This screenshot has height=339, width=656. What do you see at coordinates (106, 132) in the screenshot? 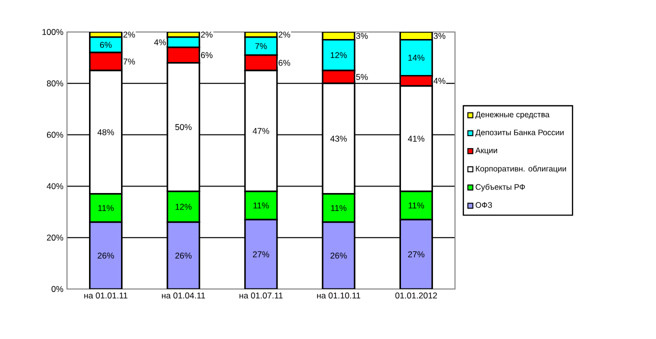
I see `data-label: 48%` at bounding box center [106, 132].